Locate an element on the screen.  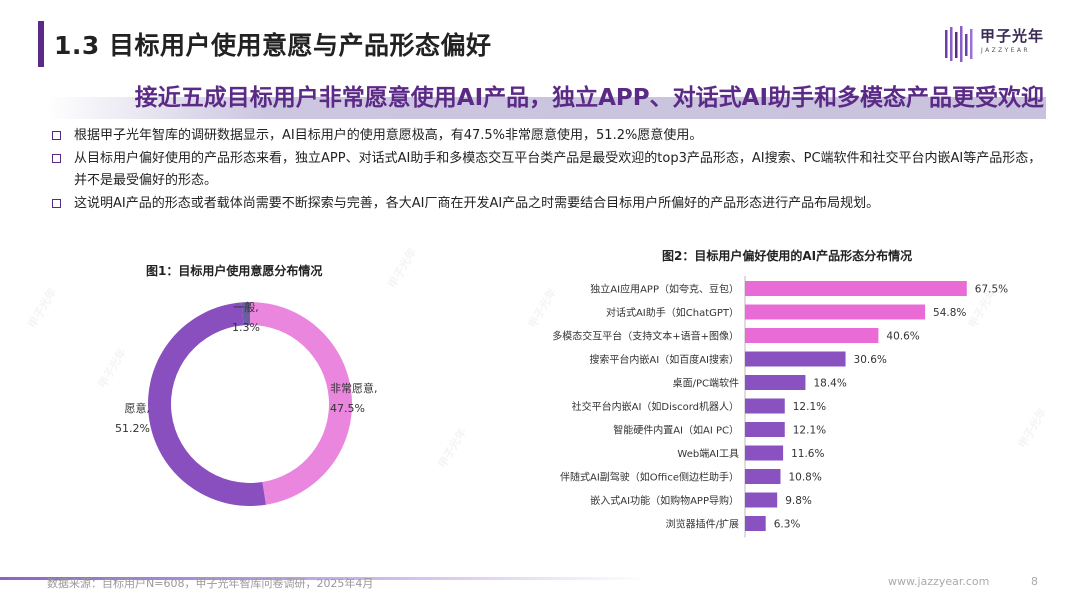
bar-value-label: 18.4% is located at coordinates (829, 384).